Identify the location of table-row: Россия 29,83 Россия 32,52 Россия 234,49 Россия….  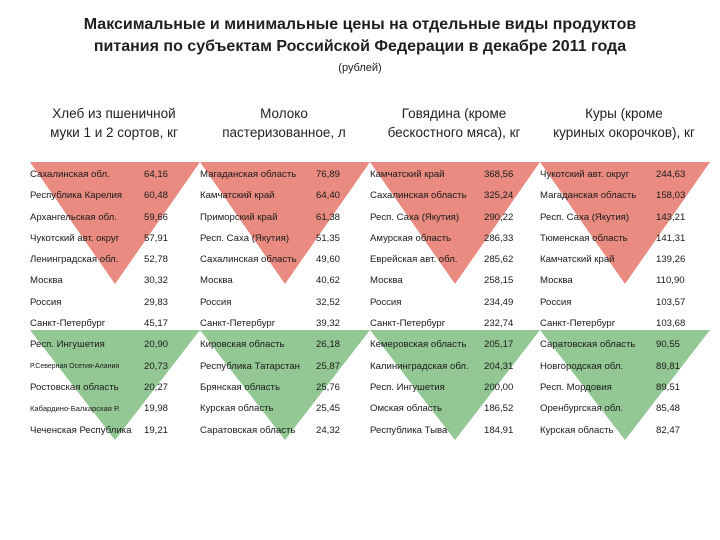
(370, 302).